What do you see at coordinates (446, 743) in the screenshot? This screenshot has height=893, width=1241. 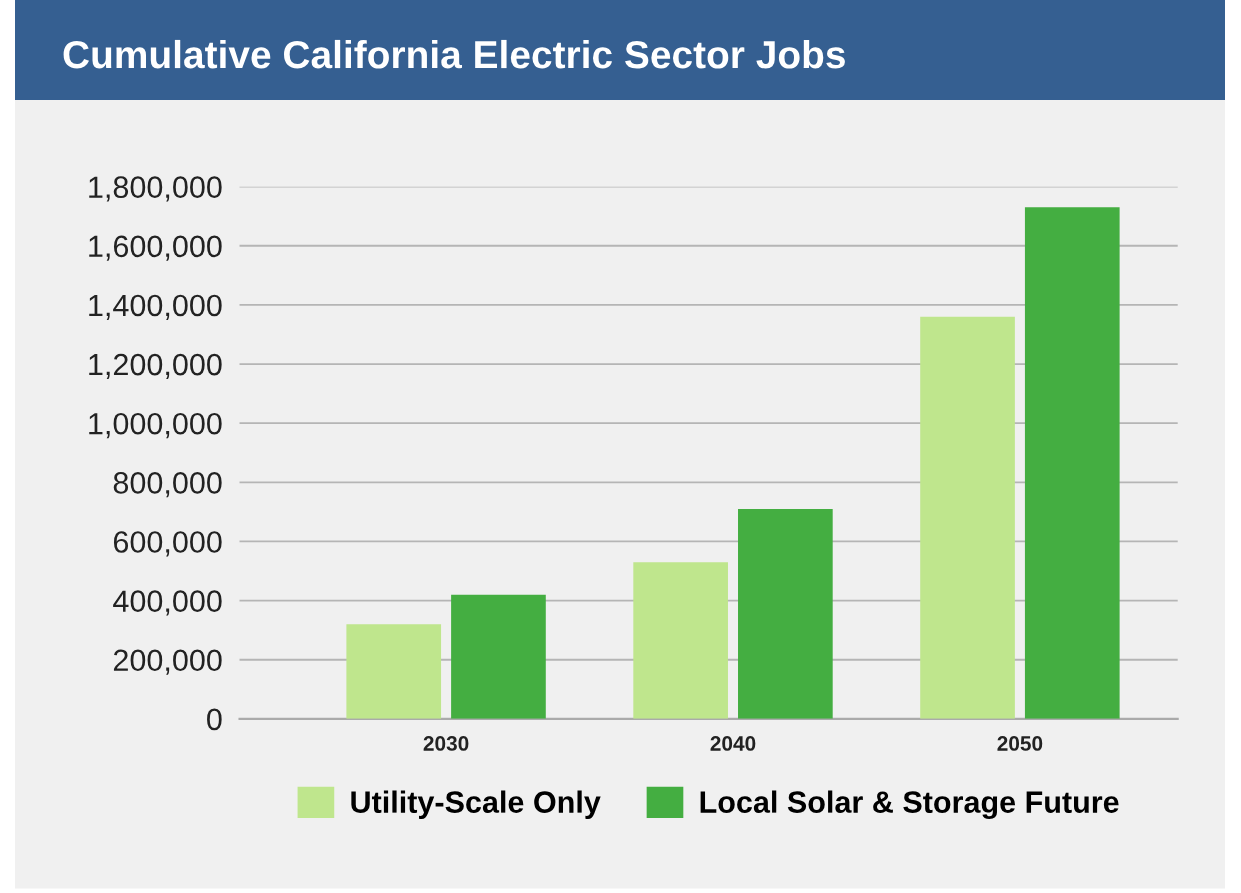 I see `x-tick-label: 2030` at bounding box center [446, 743].